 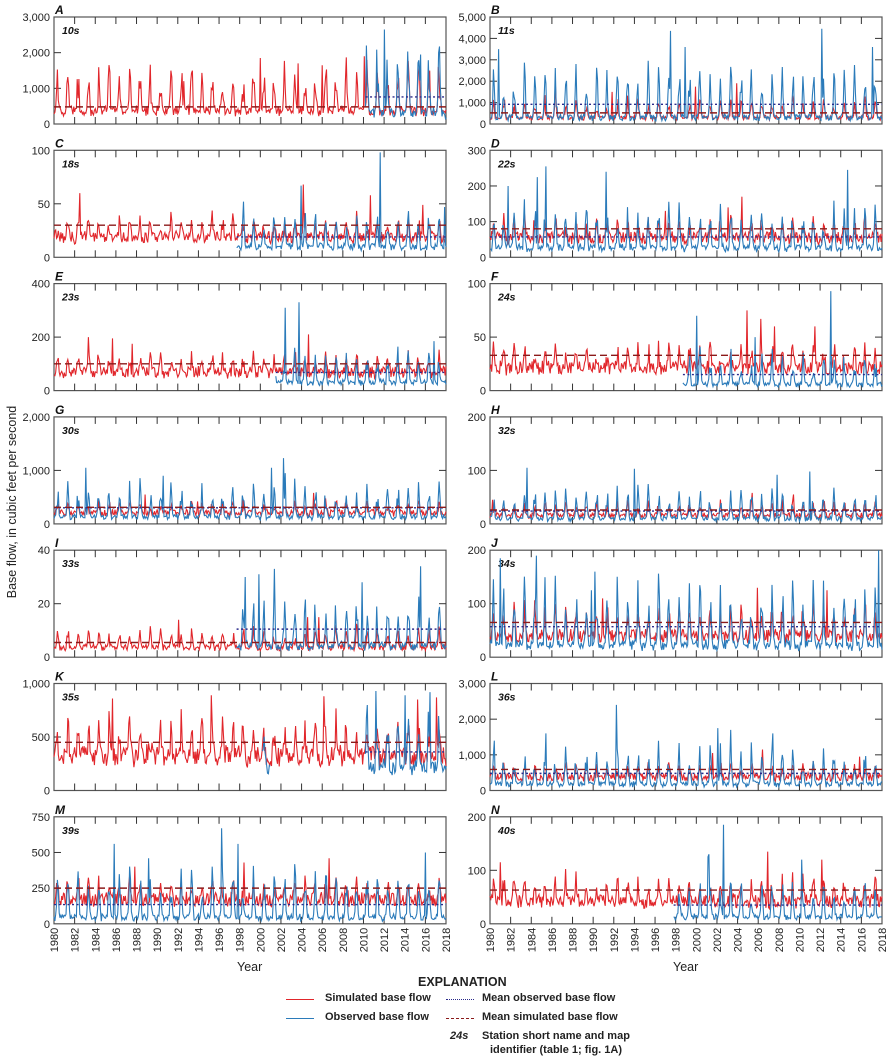 What do you see at coordinates (780, 940) in the screenshot?
I see `panel-n-xtick-label: 2008` at bounding box center [780, 940].